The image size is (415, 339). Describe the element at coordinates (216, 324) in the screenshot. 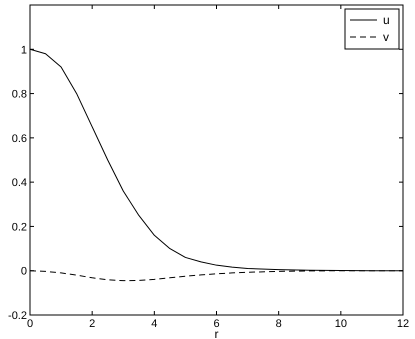

I see `x-tick-label: 6` at that location.